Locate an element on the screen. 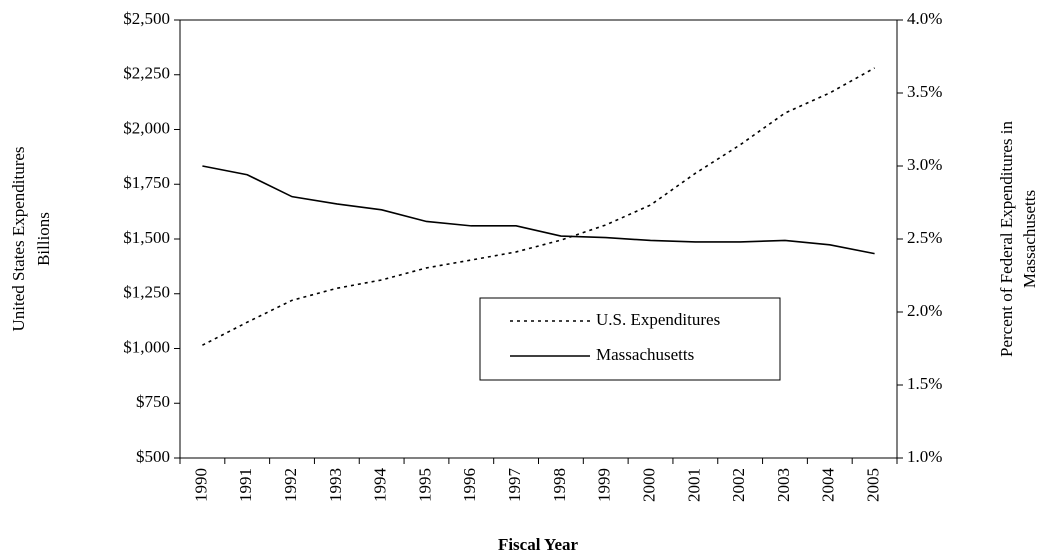 The image size is (1043, 557). x-tick-label: 1996 is located at coordinates (469, 485).